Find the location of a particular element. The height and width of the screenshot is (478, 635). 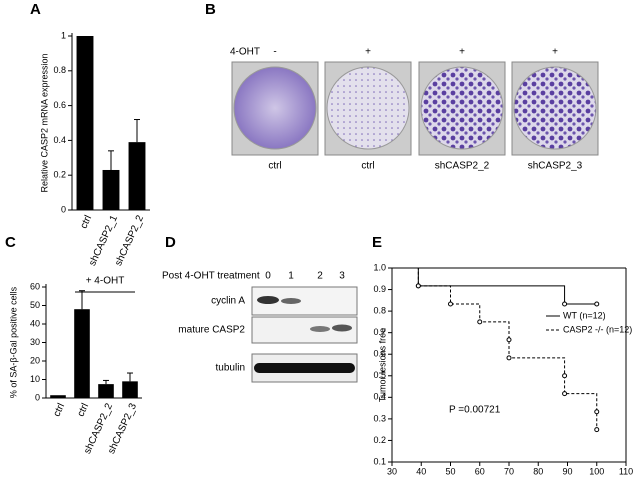

row-label: cyclin A is located at coordinates (228, 301).